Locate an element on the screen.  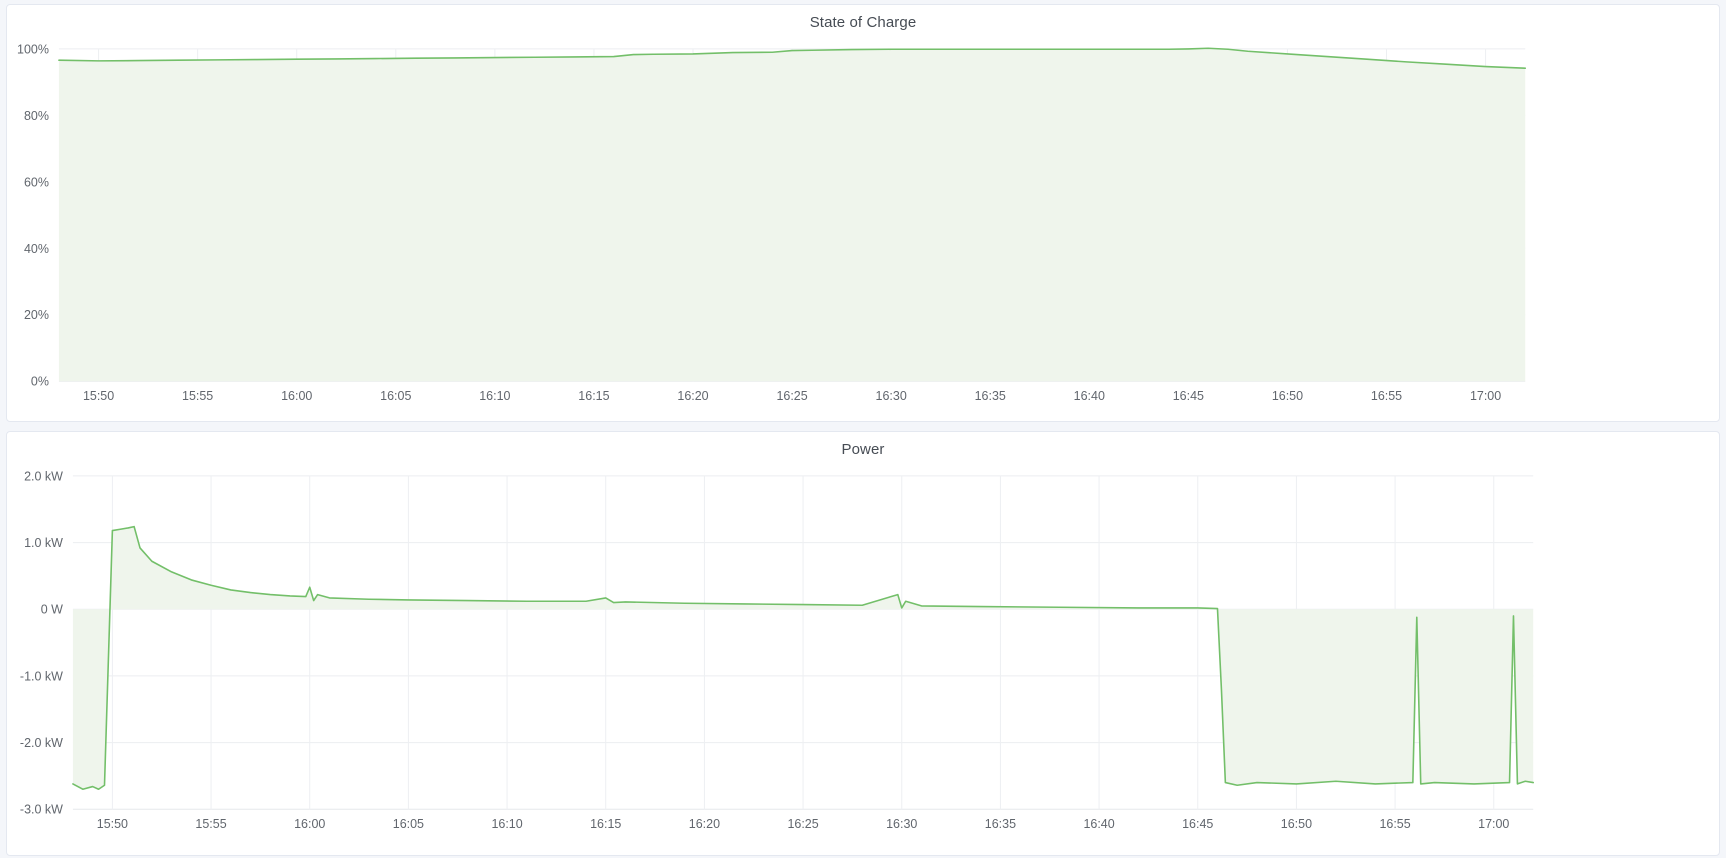
y-axis-tick-label: -3.0 kW is located at coordinates (41, 810).